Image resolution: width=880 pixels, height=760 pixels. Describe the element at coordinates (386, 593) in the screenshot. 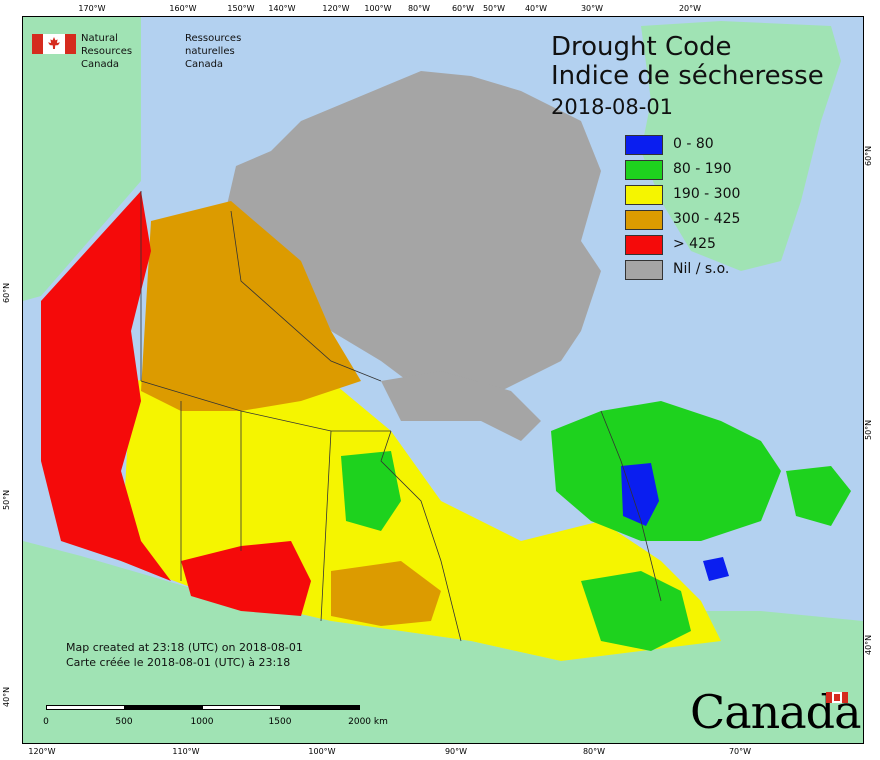

I see `ontario-orange` at that location.